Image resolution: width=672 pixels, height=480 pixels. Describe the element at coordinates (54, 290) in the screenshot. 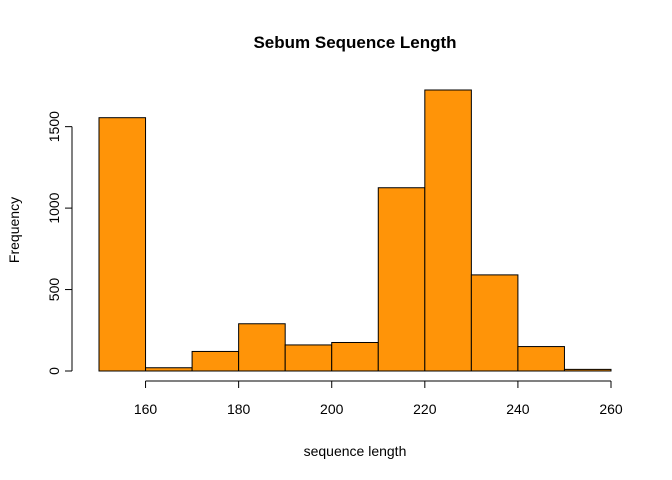

I see `y-tick-label-500: 500` at that location.